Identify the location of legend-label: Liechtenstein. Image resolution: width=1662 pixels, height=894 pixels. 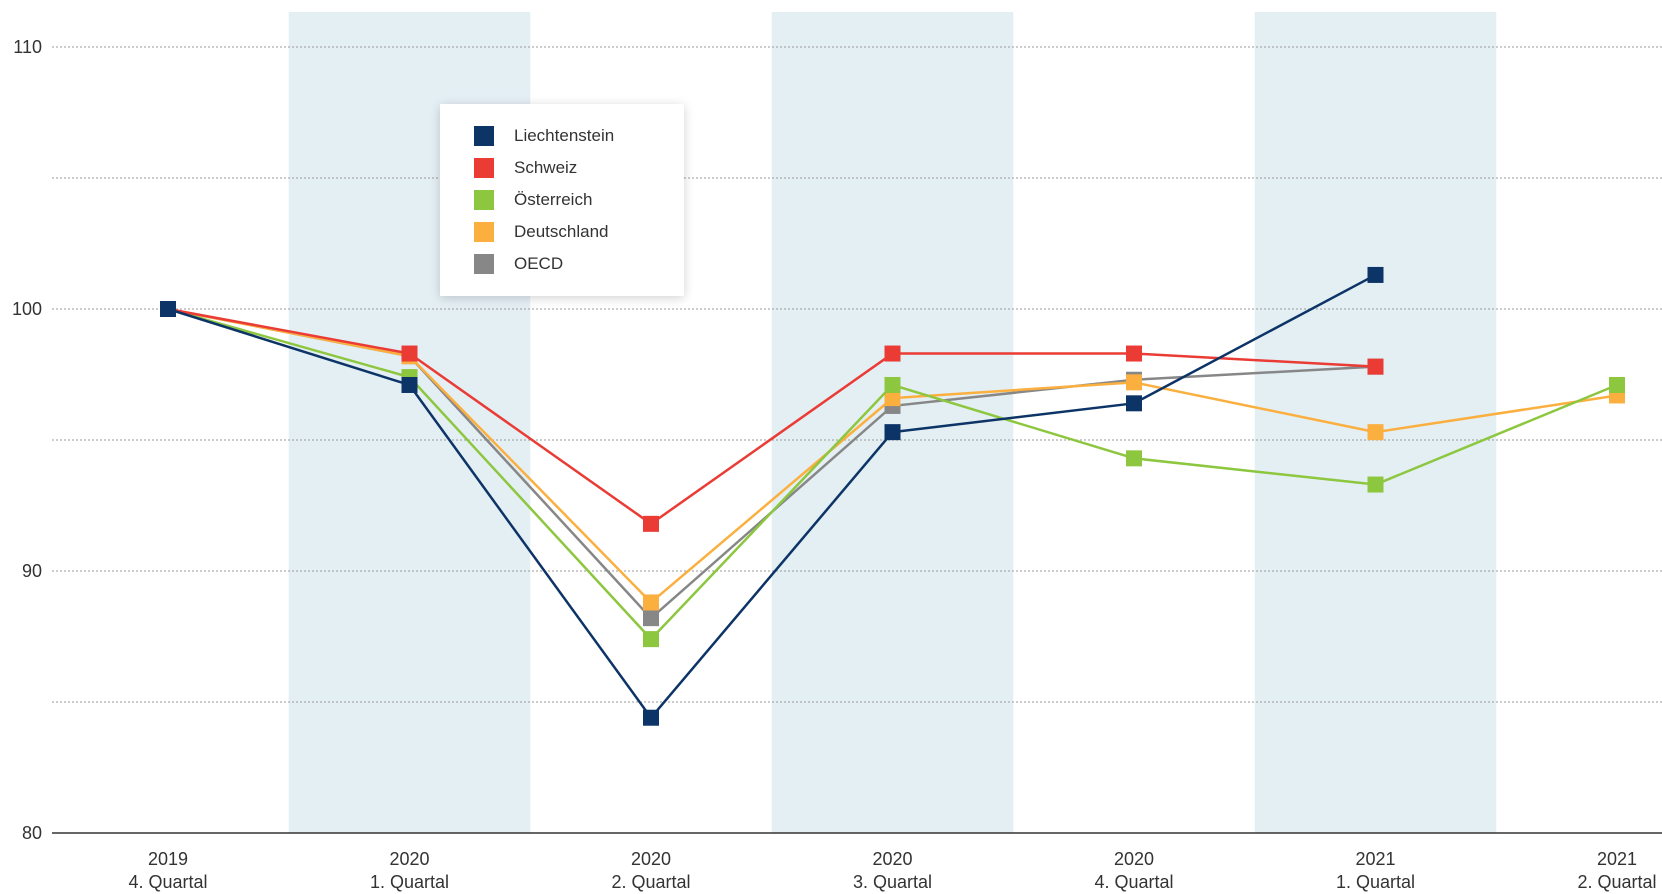
(564, 135).